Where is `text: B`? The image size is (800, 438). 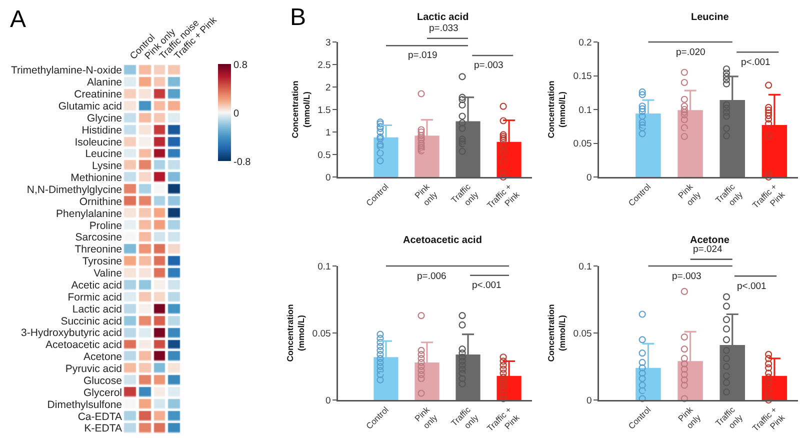 text: B is located at coordinates (298, 17).